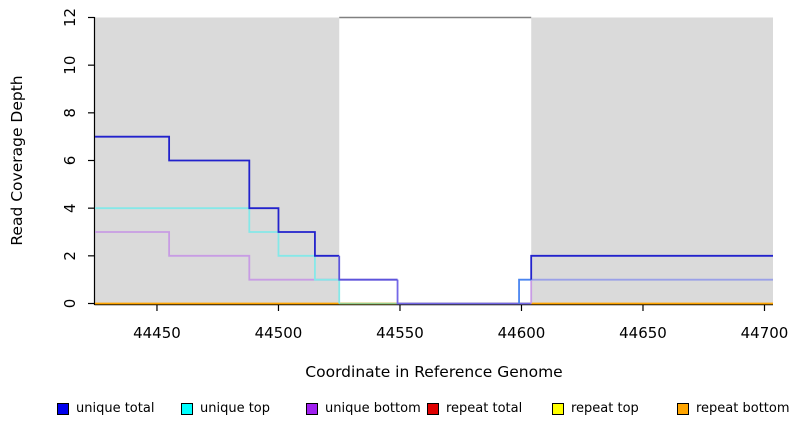  Describe the element at coordinates (765, 333) in the screenshot. I see `x-tick-label: 44700` at that location.